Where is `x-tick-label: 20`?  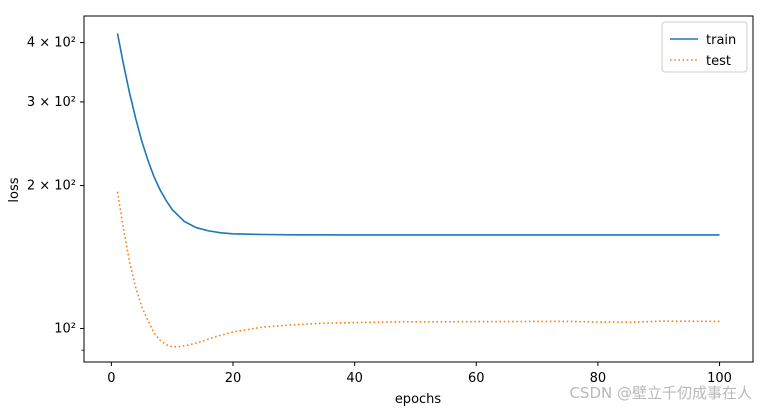 x-tick-label: 20 is located at coordinates (233, 378).